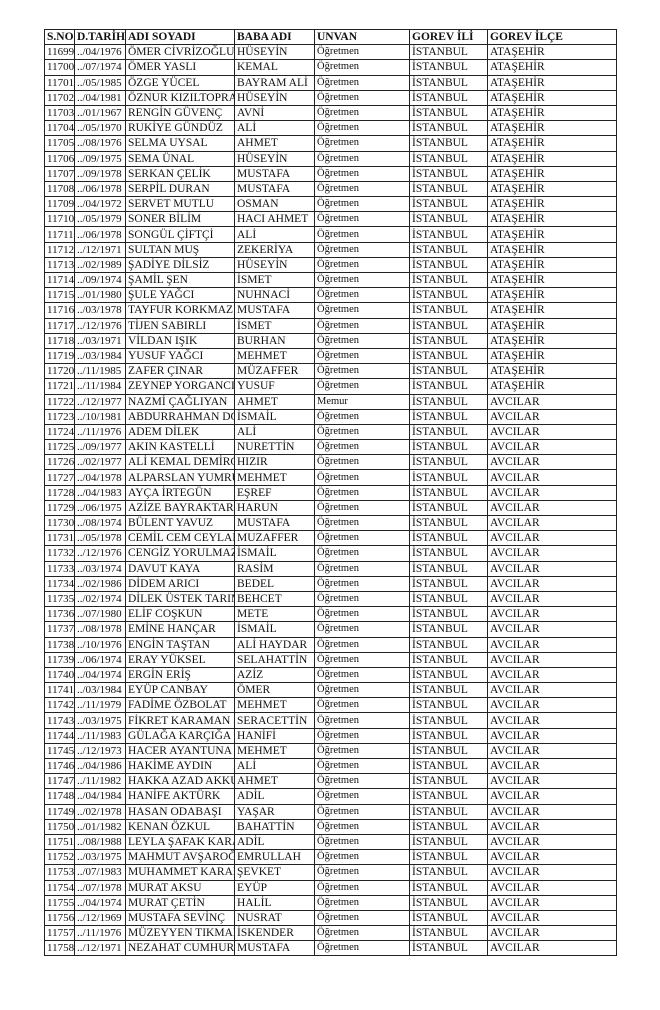 The image size is (660, 1010). I want to click on col-full-name-cell: TAYFUR KORKMAZ, so click(180, 310).